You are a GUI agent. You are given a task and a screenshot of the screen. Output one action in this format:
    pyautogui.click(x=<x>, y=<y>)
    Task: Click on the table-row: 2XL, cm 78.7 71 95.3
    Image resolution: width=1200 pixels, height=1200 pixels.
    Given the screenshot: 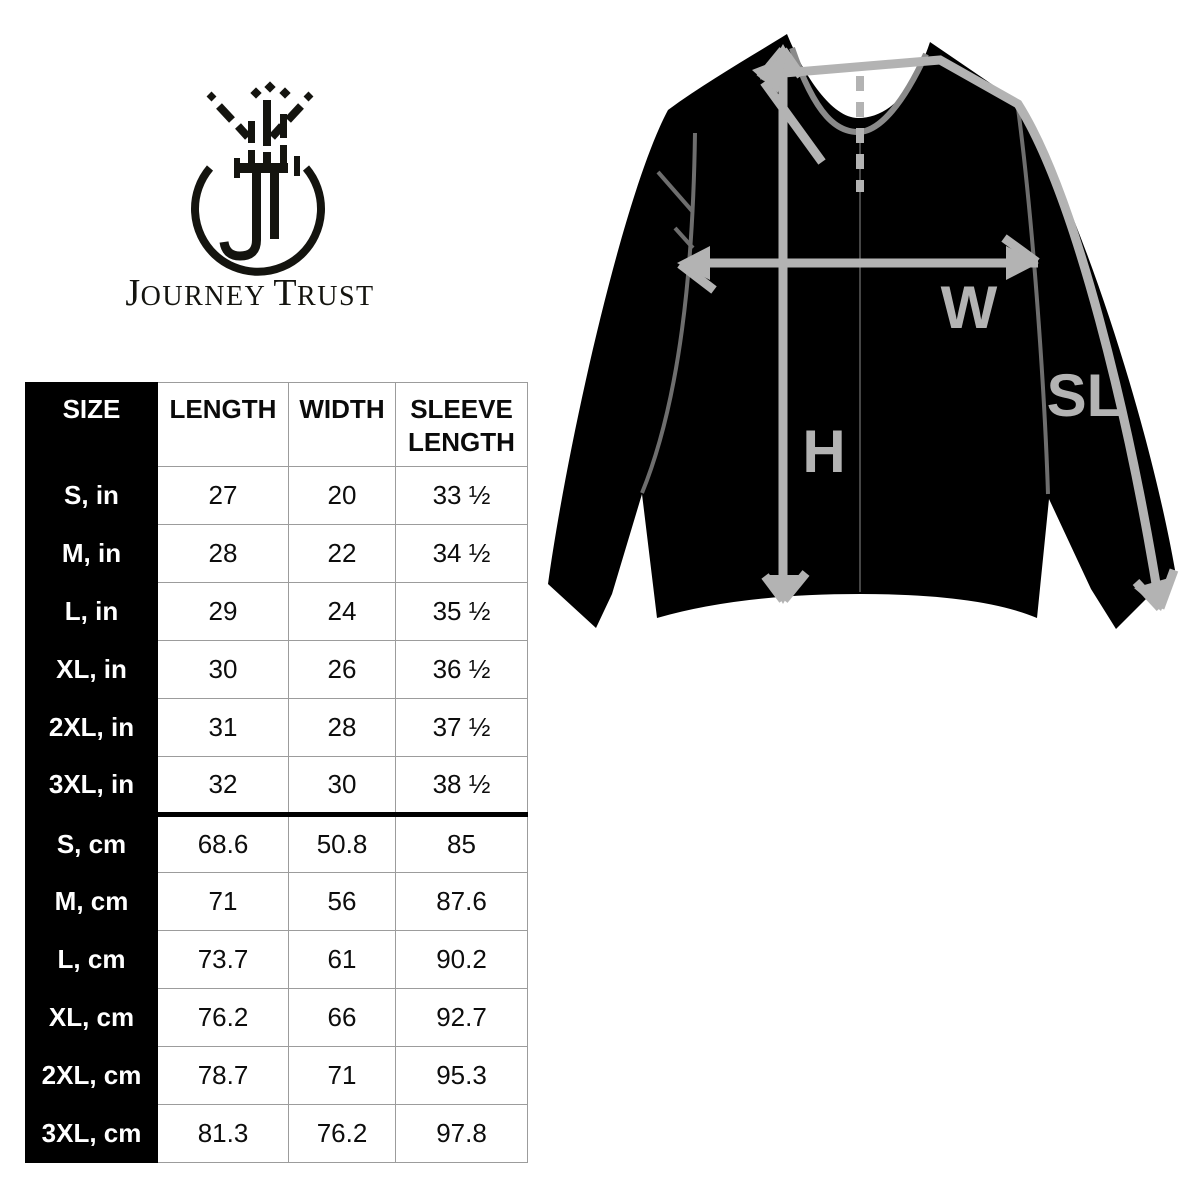 What is the action you would take?
    pyautogui.click(x=276, y=1075)
    